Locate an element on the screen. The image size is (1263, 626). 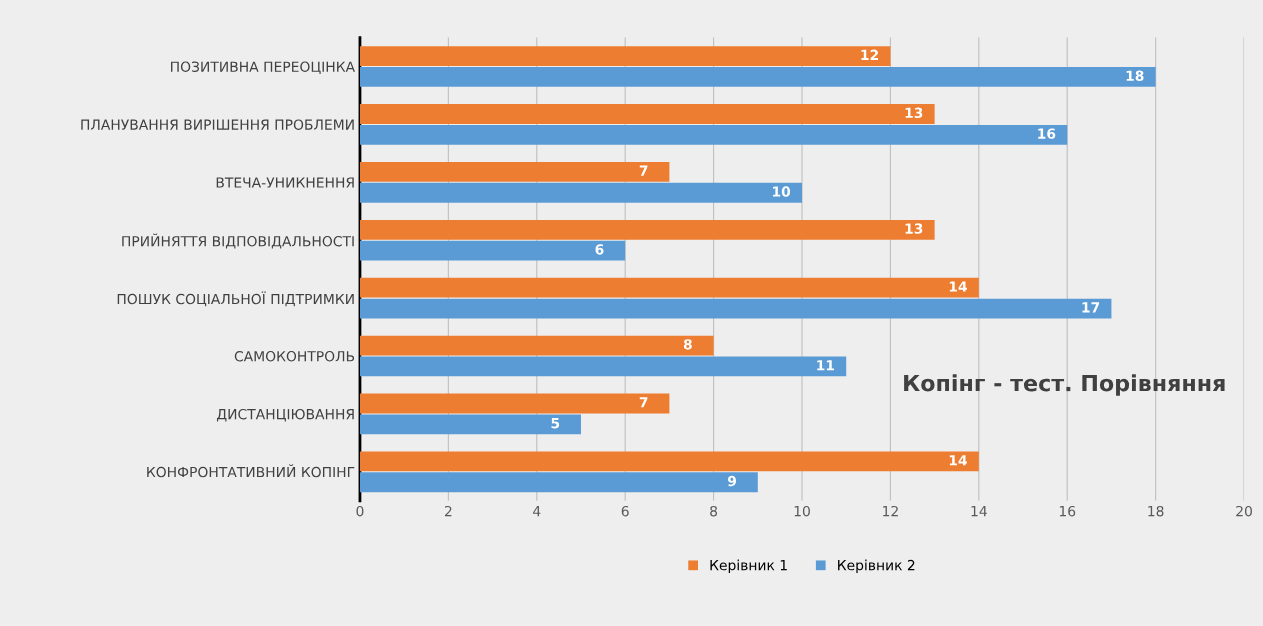
legend-label: Керівник 1 is located at coordinates (748, 566).